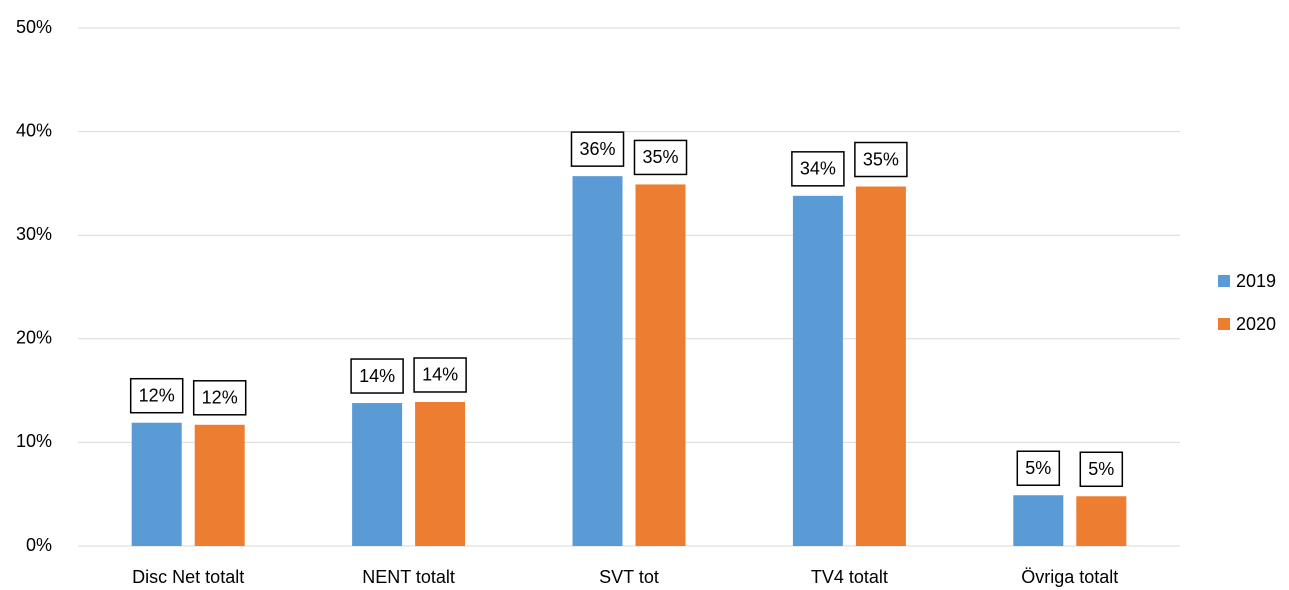 This screenshot has height=590, width=1289. What do you see at coordinates (1069, 577) in the screenshot?
I see `x-tick-label: Övriga totalt` at bounding box center [1069, 577].